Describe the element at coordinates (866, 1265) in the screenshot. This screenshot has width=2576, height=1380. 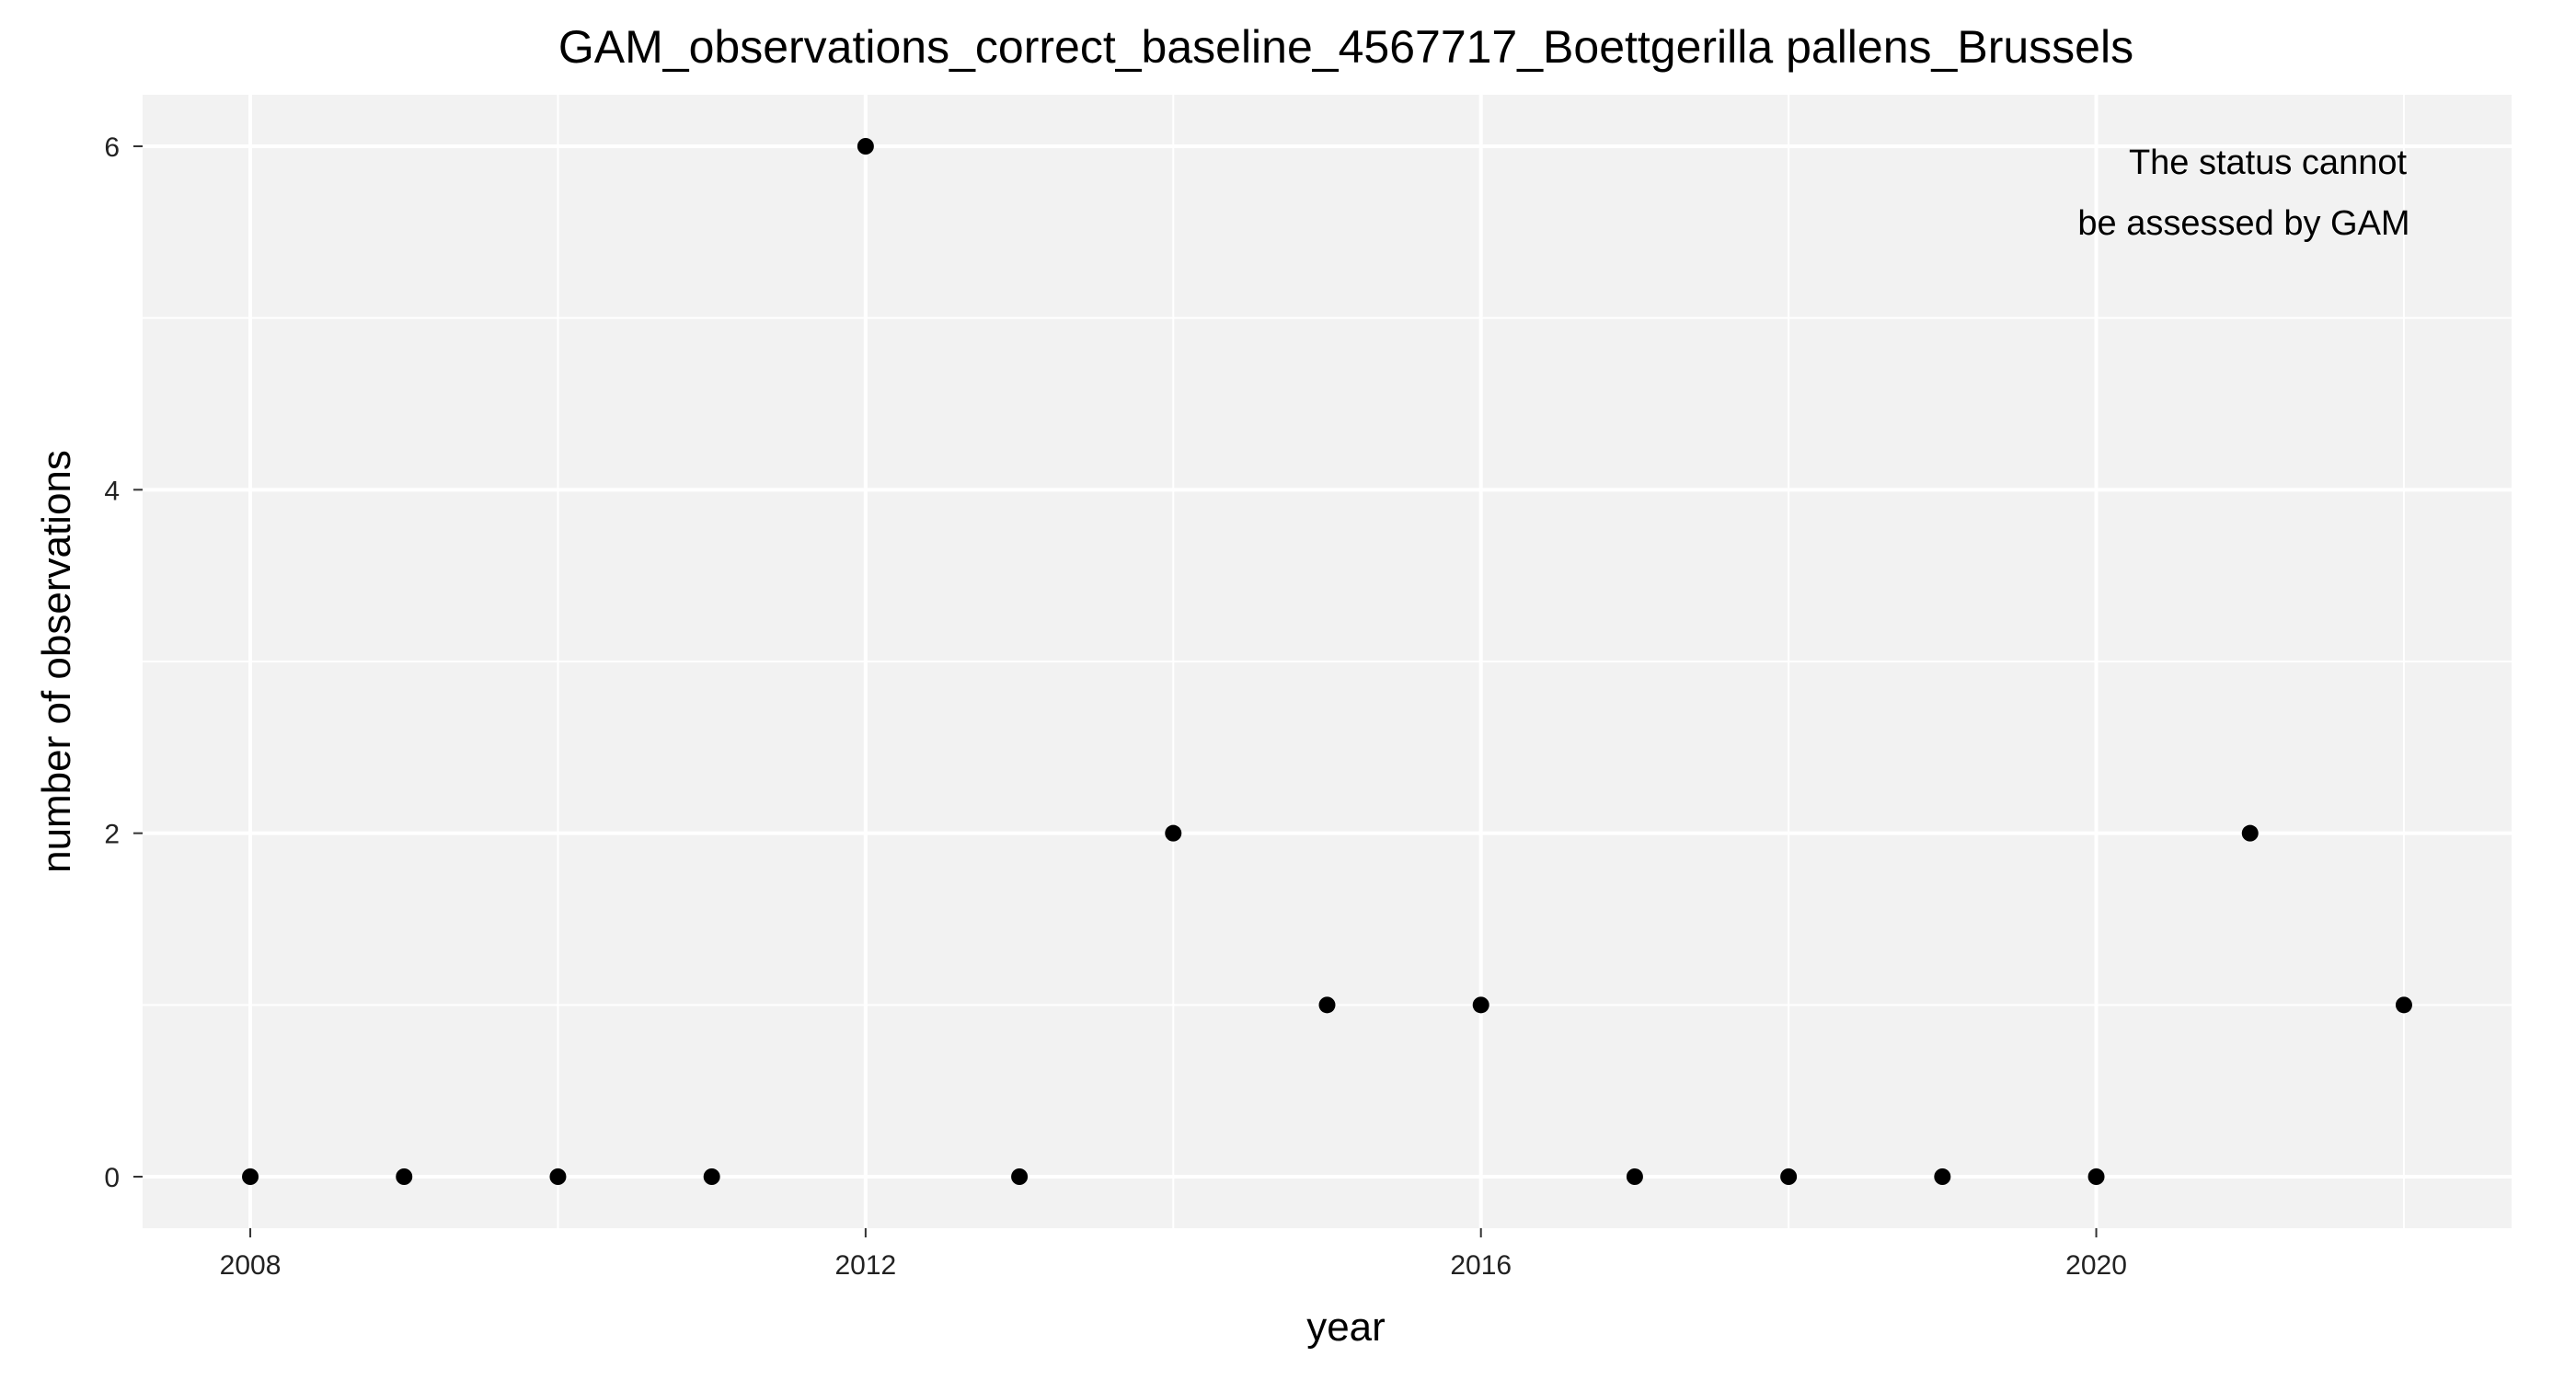
I see `x-tick-label: 2012` at that location.